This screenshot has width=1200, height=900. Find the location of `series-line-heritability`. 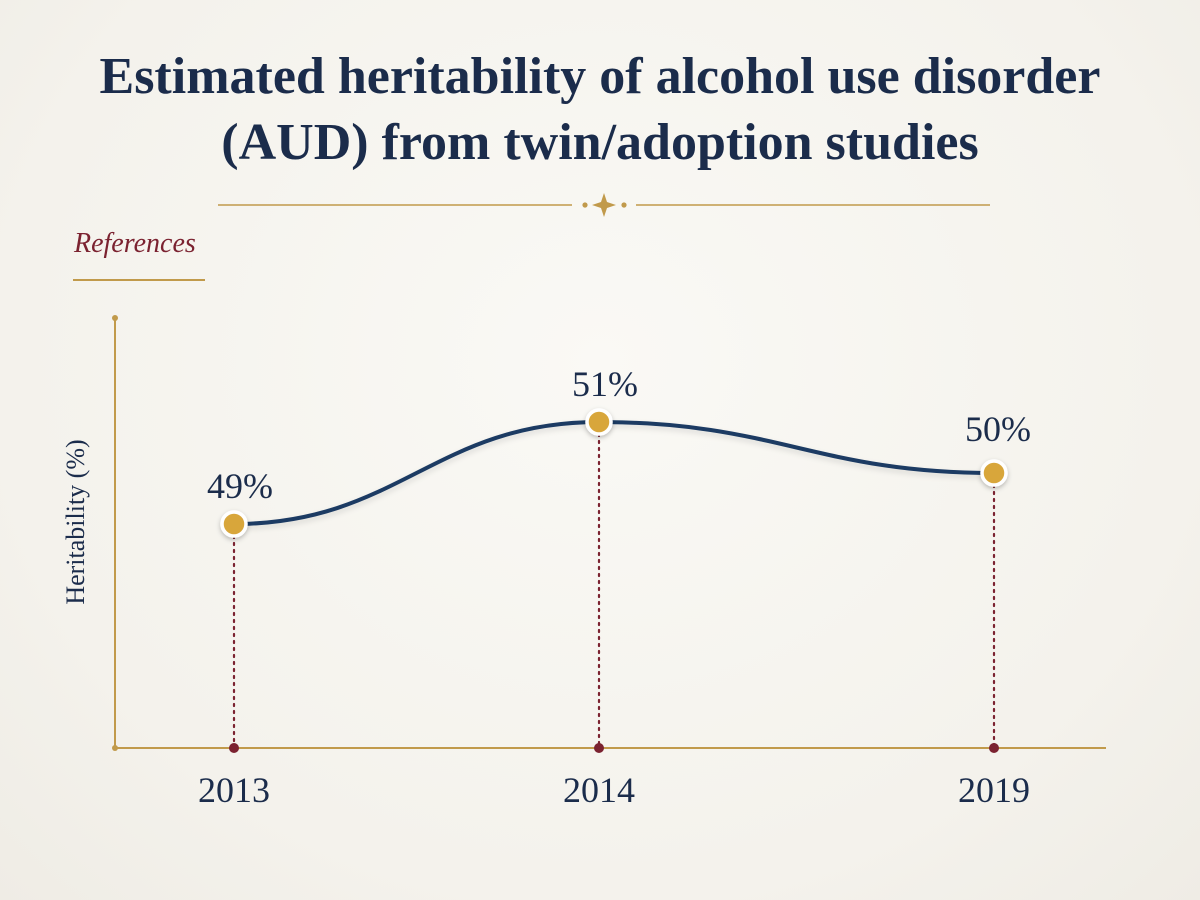

series-line-heritability is located at coordinates (614, 472).